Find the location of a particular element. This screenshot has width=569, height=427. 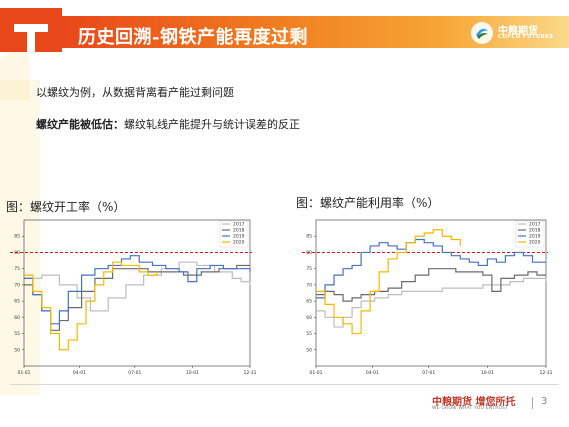

slide-header: 历史回溯-钢铁产能再度过剩 中粮期货 COFCO FUTURES is located at coordinates (284, 30).